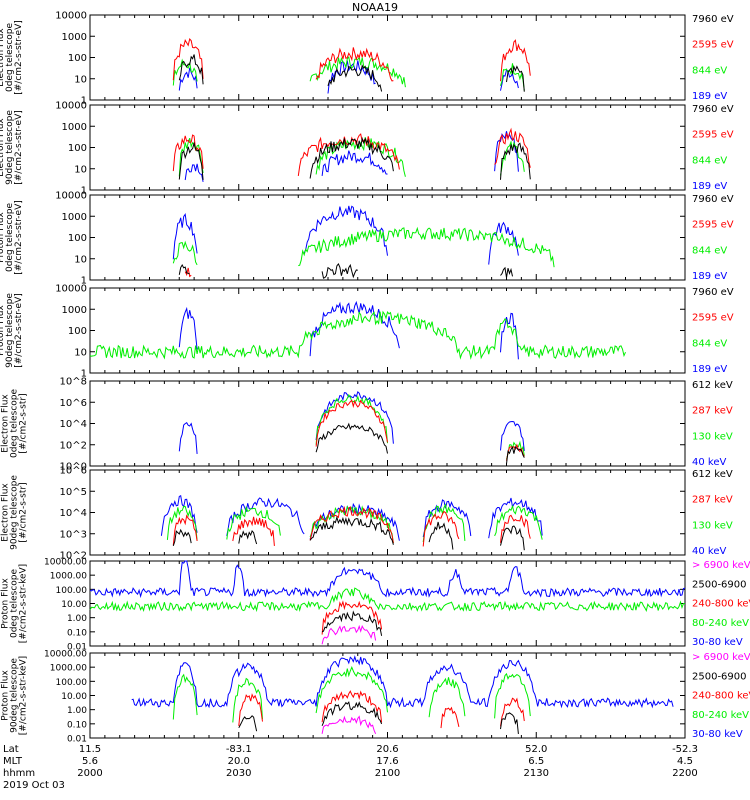 Image resolution: width=750 pixels, height=800 pixels. Describe the element at coordinates (536, 749) in the screenshot. I see `footer-lat-value: 52.0` at that location.